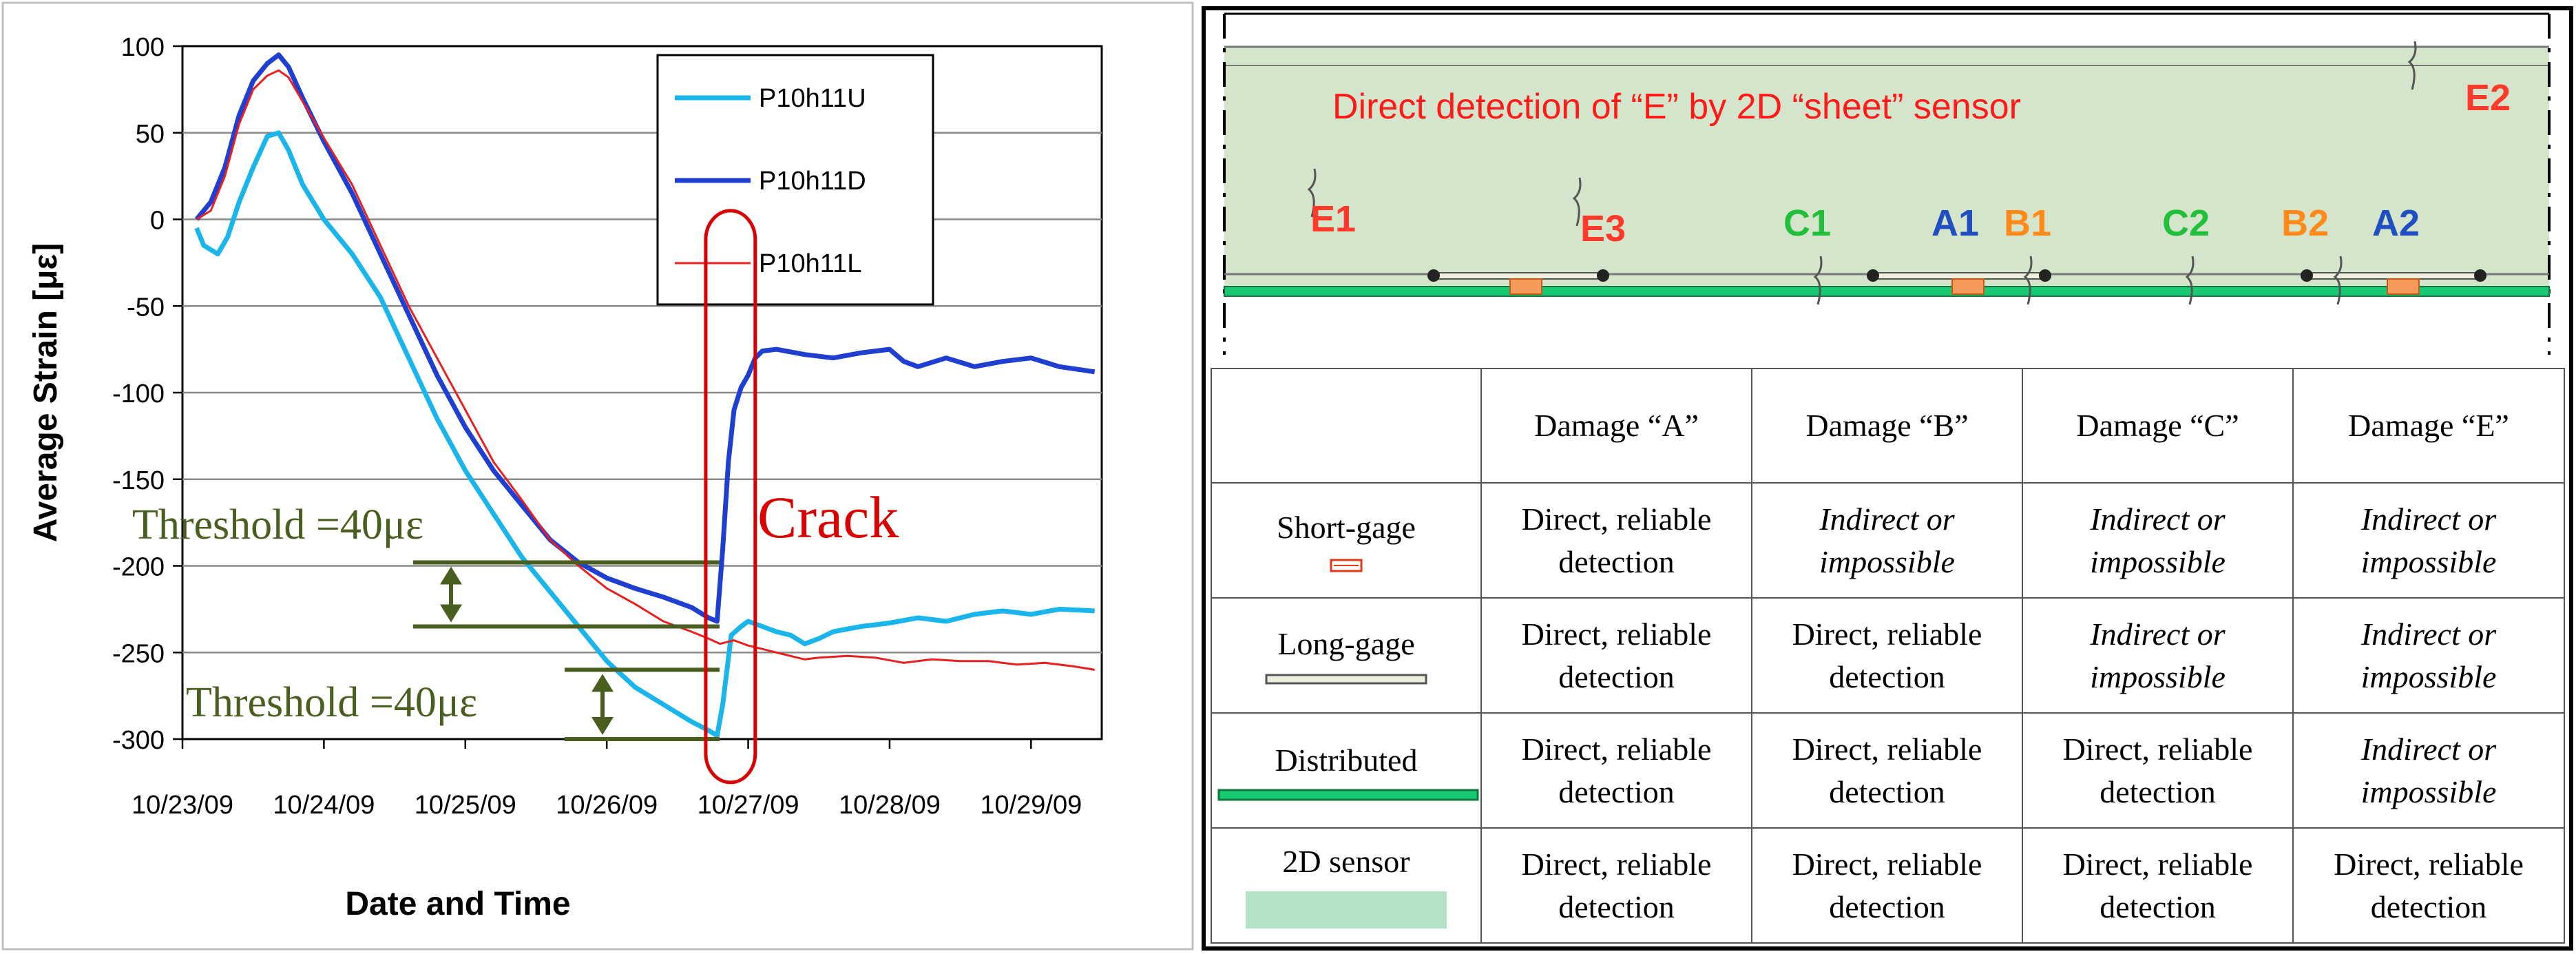  Describe the element at coordinates (828, 517) in the screenshot. I see `crack-label: Crack` at that location.